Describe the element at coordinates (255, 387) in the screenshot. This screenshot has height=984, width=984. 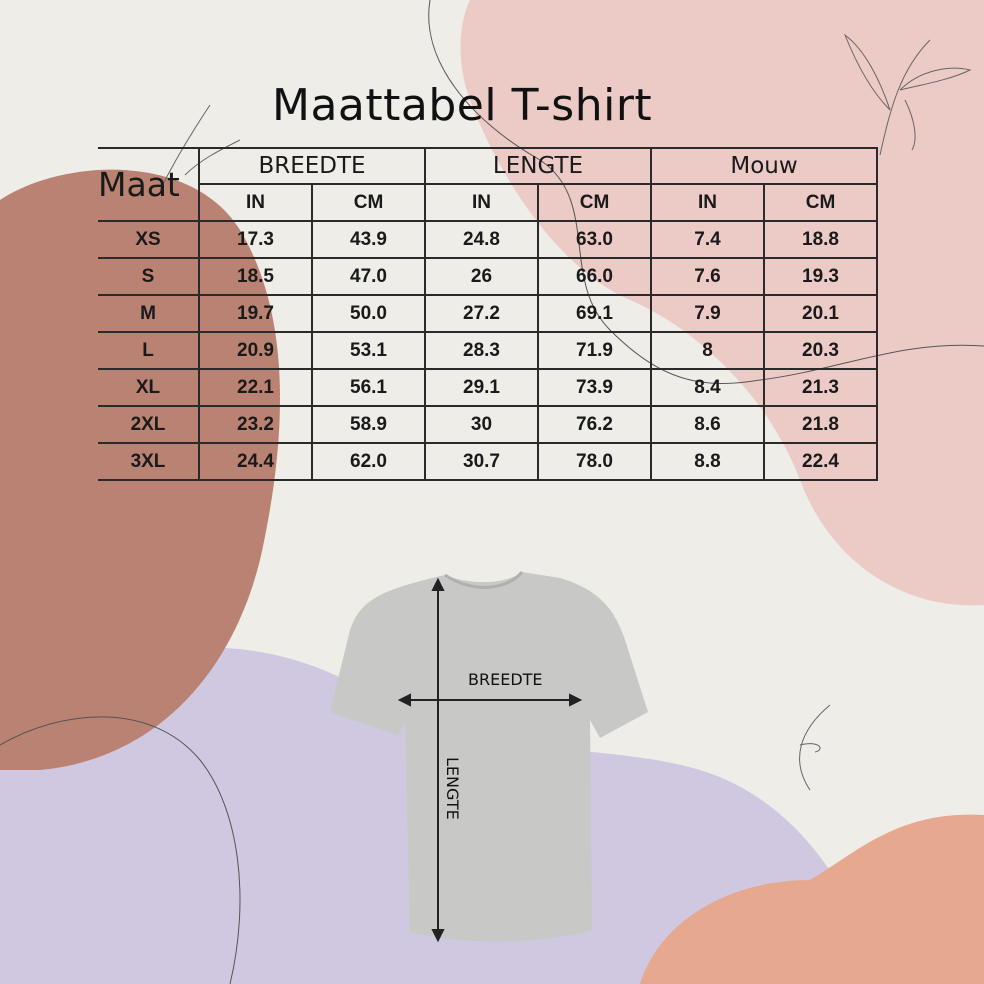
I see `measurement-cell: 22.1` at that location.